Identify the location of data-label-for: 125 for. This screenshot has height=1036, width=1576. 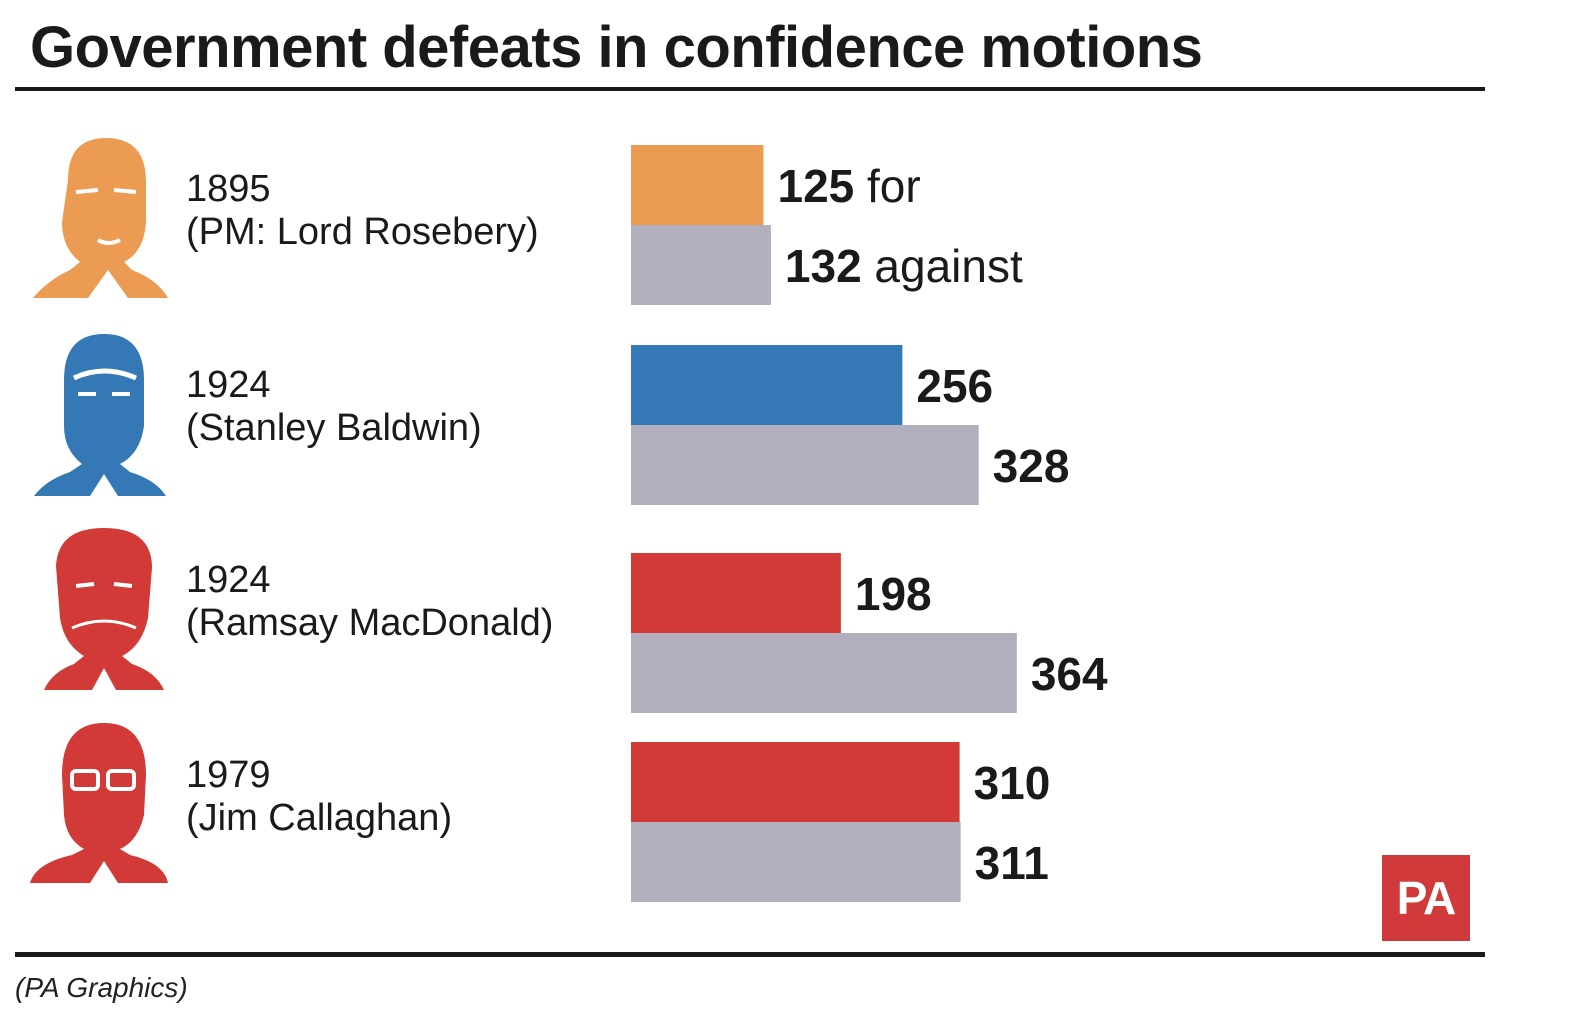
(849, 186).